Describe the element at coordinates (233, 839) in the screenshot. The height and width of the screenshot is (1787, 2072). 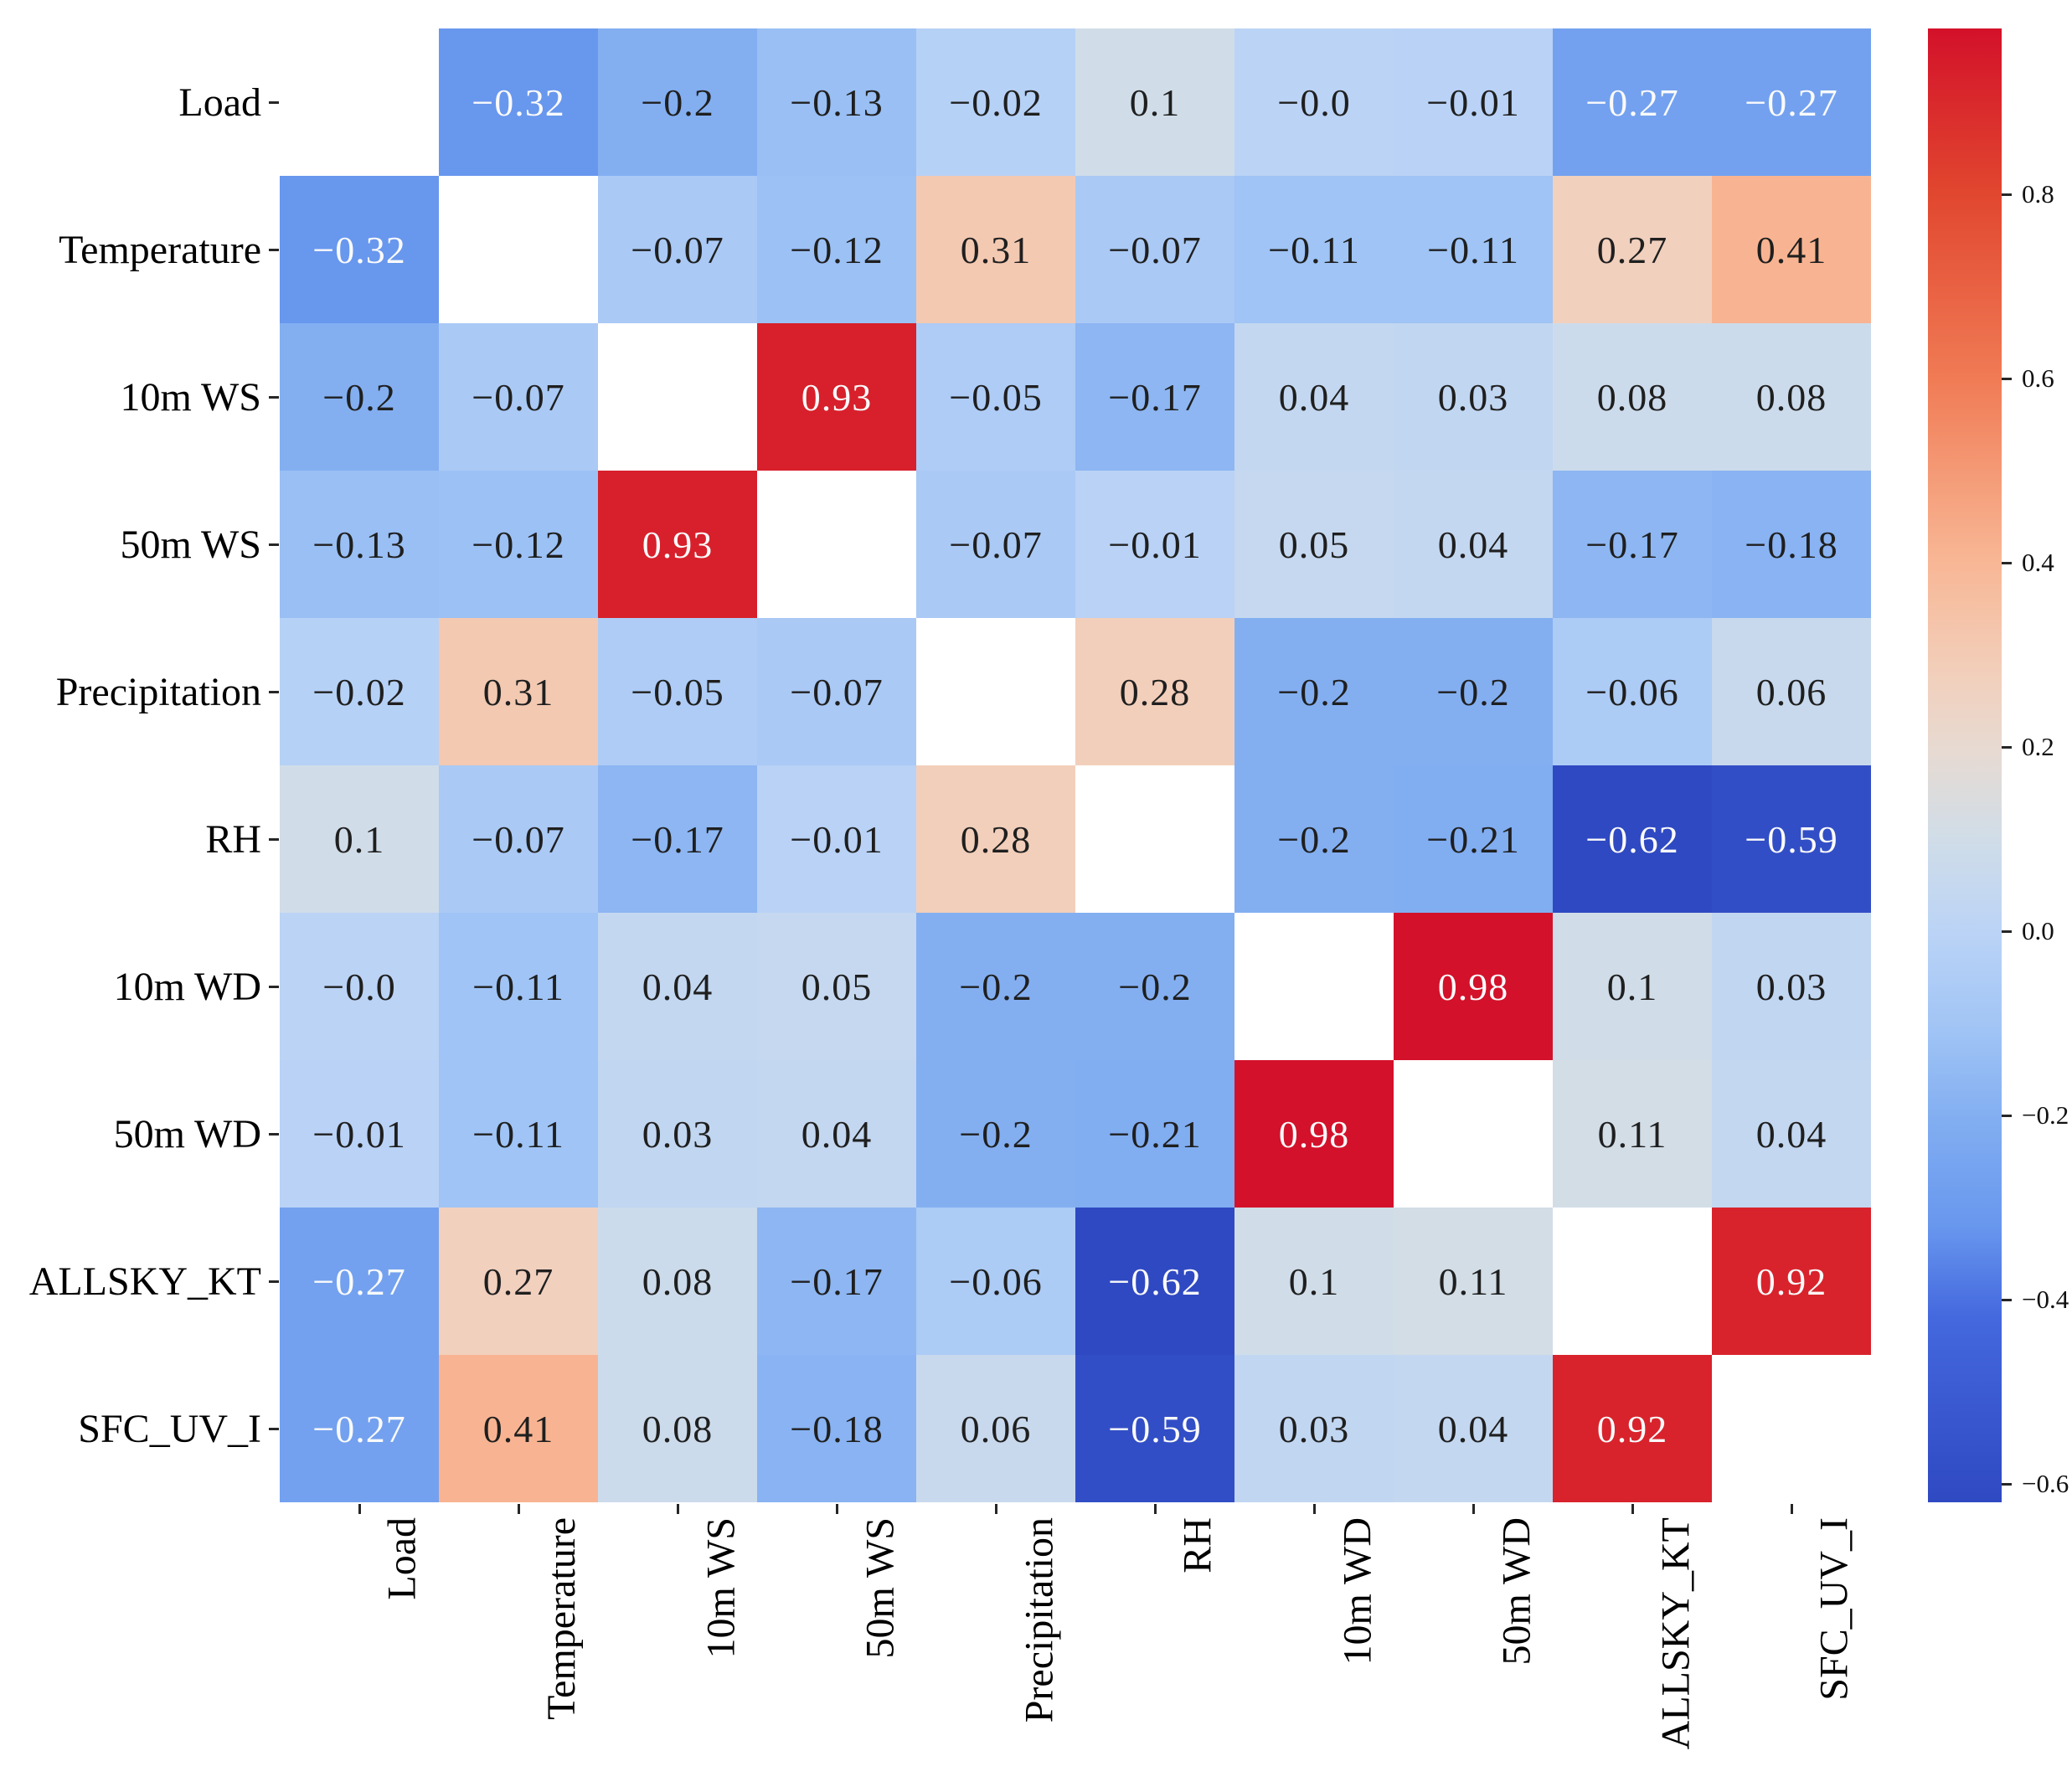
I see `y-axis-label: RH` at that location.